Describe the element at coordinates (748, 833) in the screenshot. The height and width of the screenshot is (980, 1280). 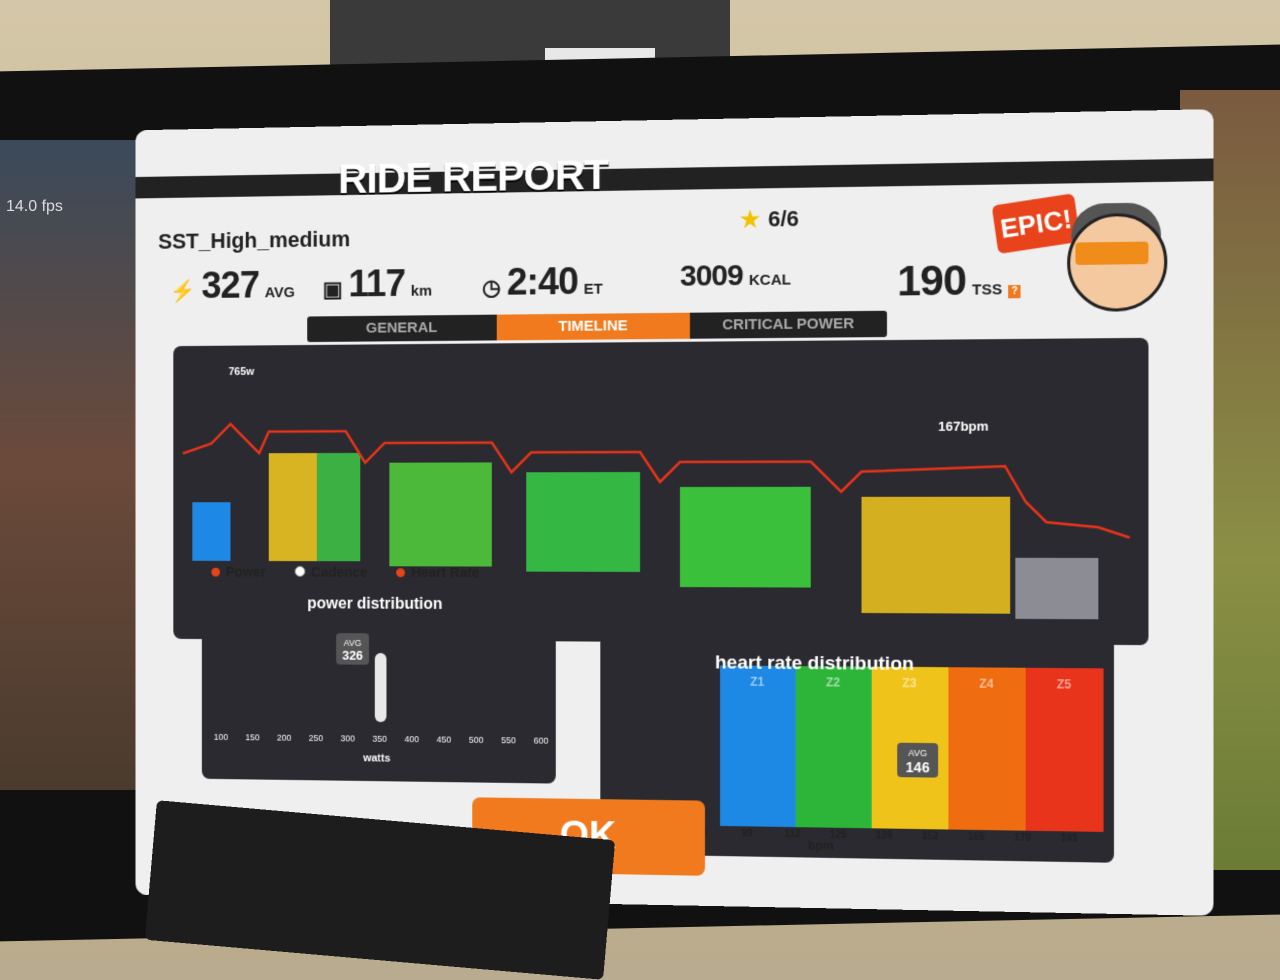
I see `hr-tick-label: 99` at that location.